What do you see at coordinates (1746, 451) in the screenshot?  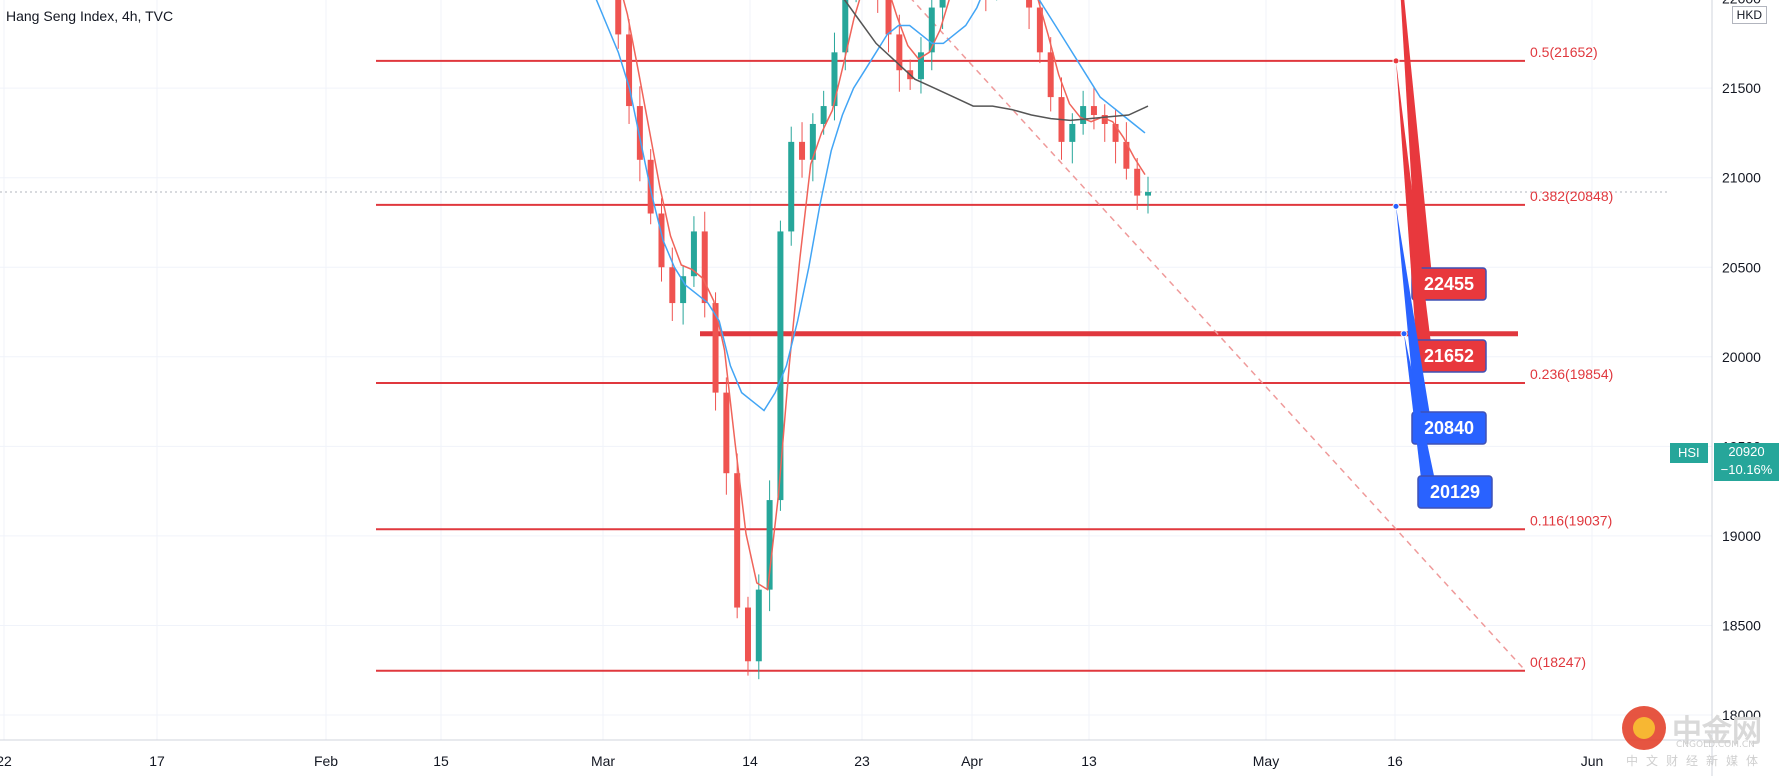 I see `last-price-value: 20920` at bounding box center [1746, 451].